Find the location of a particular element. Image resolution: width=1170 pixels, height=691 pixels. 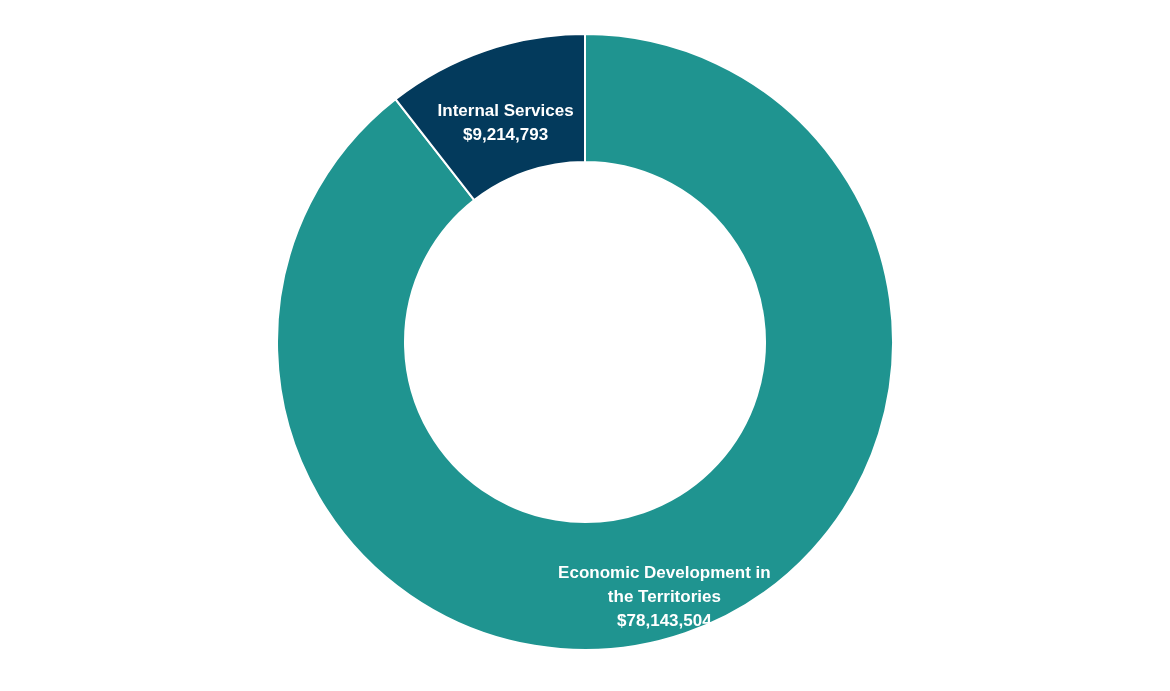

data-label: $9,214,793 is located at coordinates (506, 135).